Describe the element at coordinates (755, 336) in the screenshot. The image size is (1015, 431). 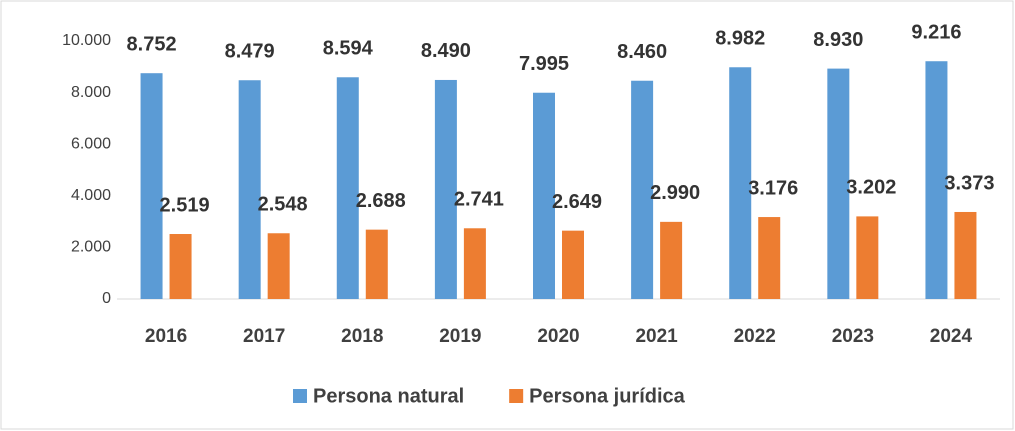
I see `x-tick-label: 2022` at that location.